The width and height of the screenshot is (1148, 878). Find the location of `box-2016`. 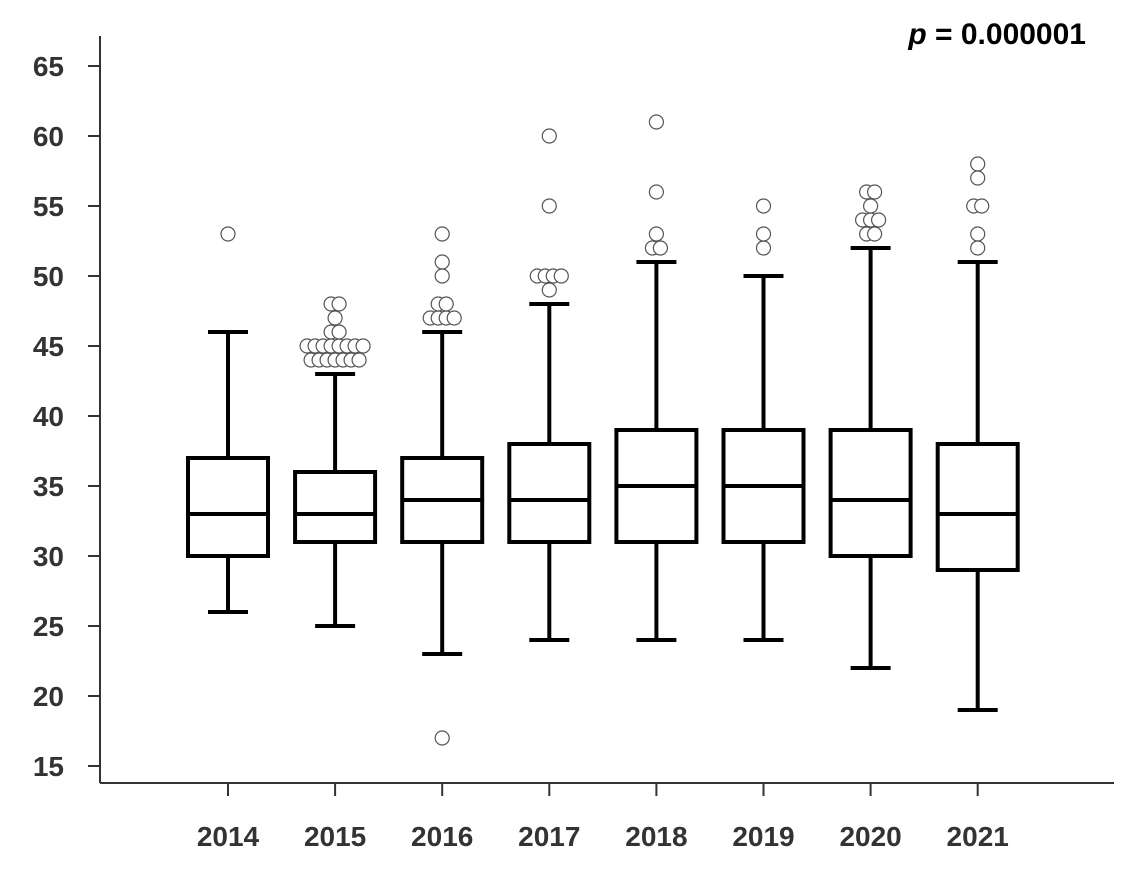

box-2016 is located at coordinates (442, 486).